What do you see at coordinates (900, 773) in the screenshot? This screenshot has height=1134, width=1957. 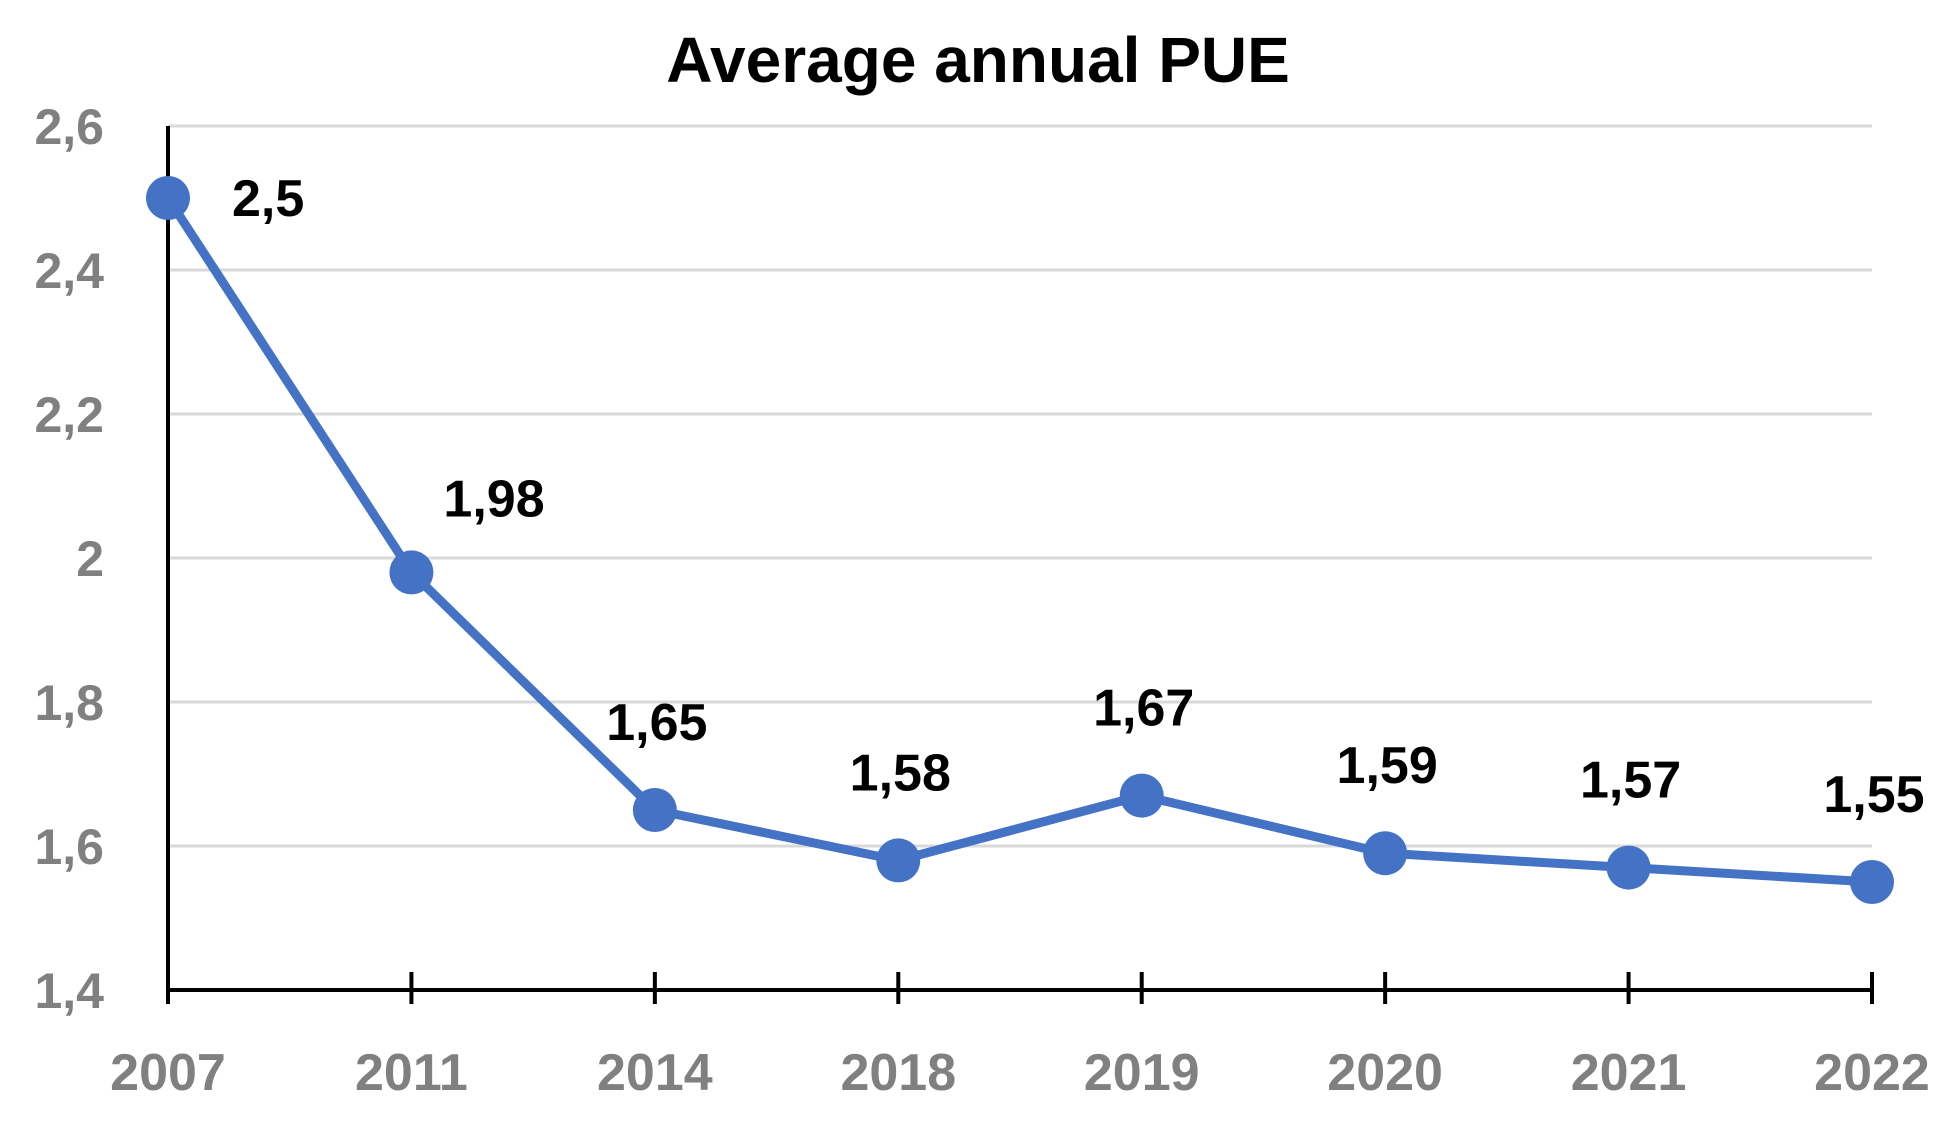 I see `data-label: 1,58` at bounding box center [900, 773].